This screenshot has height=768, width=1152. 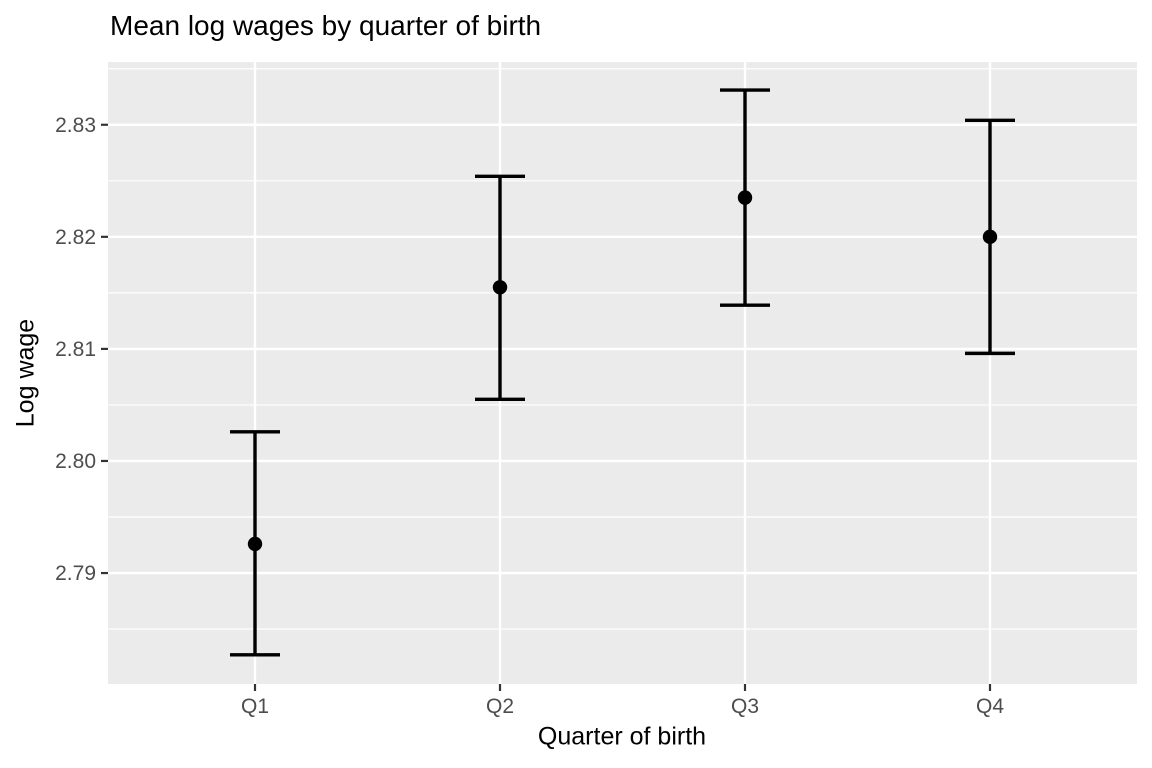 I want to click on x-tick-label: Q2, so click(x=500, y=706).